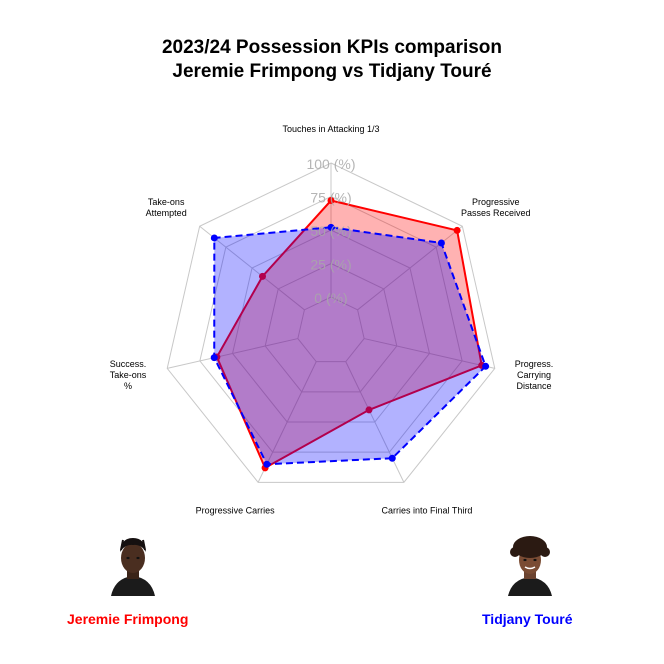 The image size is (664, 664). What do you see at coordinates (330, 298) in the screenshot?
I see `radial-tick-label-0: 0 (%)` at bounding box center [330, 298].